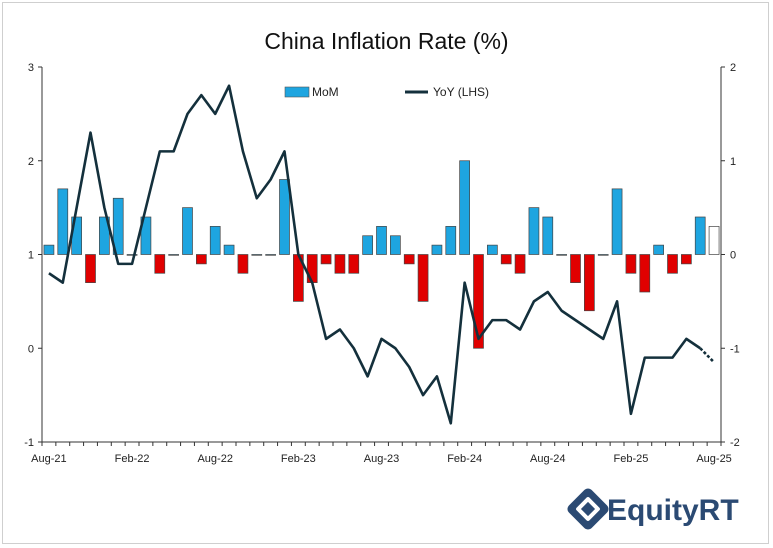 Image resolution: width=773 pixels, height=548 pixels. Describe the element at coordinates (461, 92) in the screenshot. I see `legend-label-yoy: YoY (LHS)` at that location.